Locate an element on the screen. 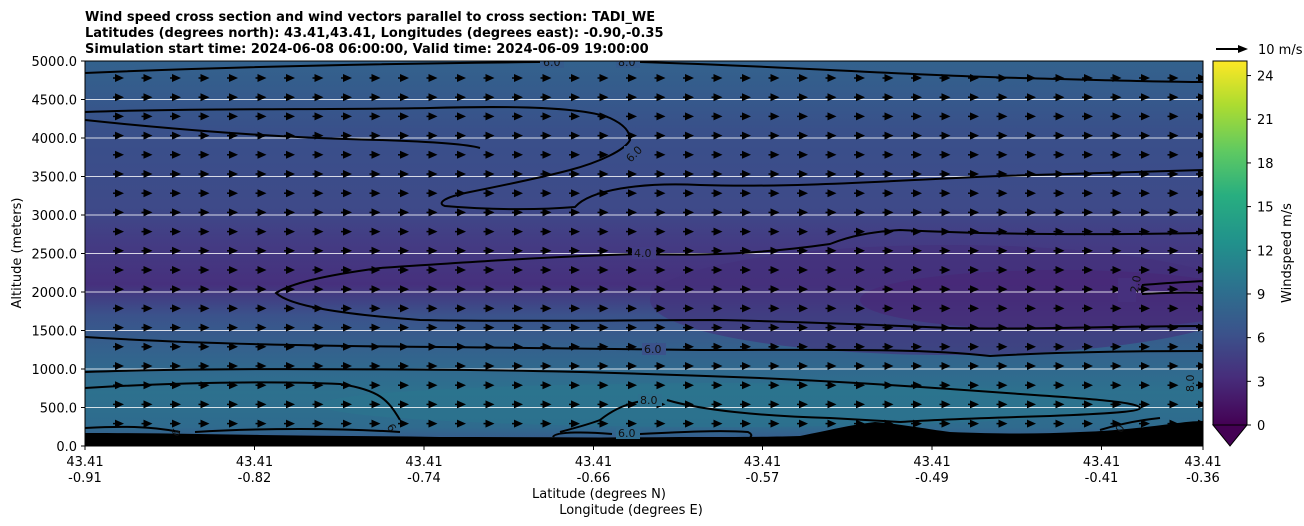 This screenshot has height=526, width=1304. y-tick-label: 3000.0 is located at coordinates (55, 216).